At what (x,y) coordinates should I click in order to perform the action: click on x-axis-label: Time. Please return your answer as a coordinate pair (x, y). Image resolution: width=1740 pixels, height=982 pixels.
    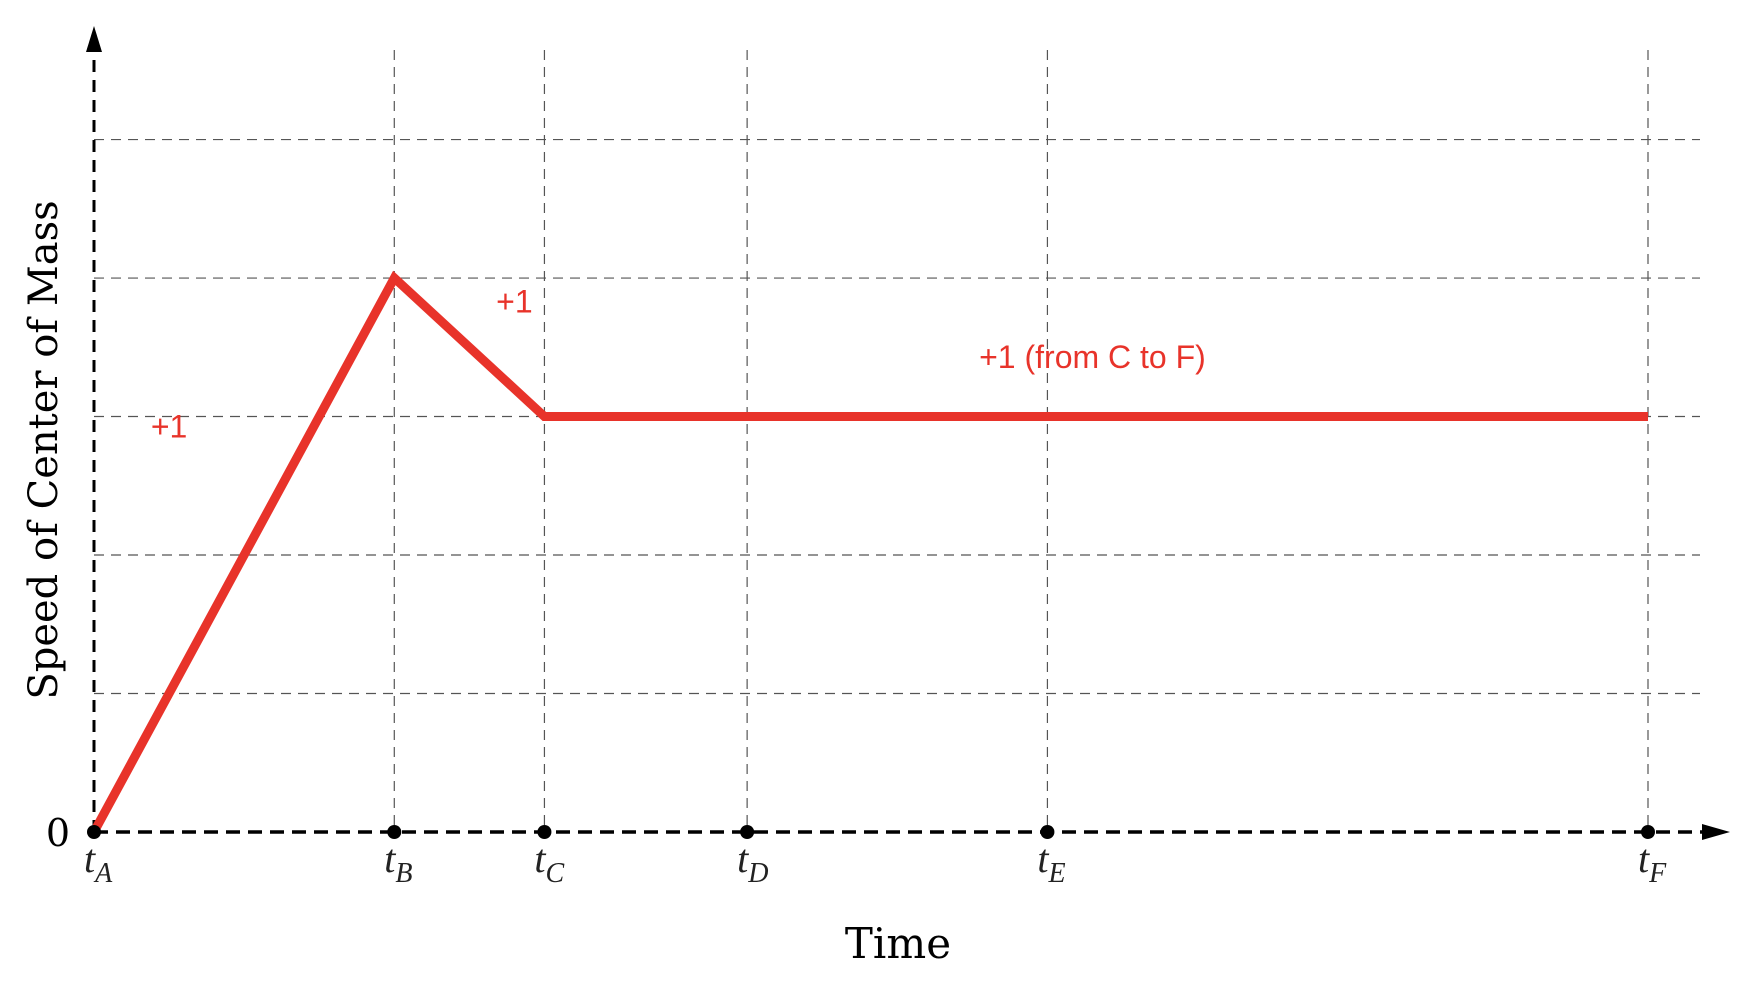
    Looking at the image, I should click on (898, 943).